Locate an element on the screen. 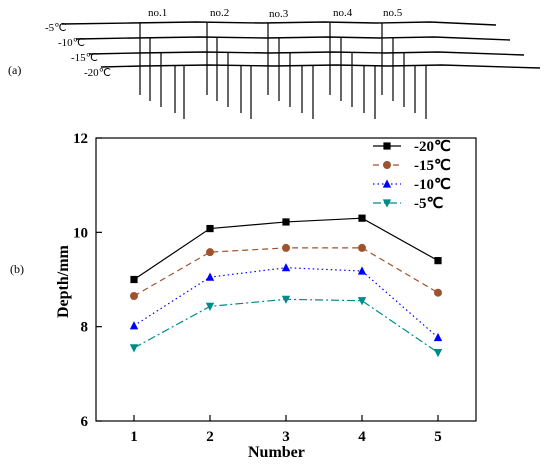 The image size is (550, 471). sample-label-1: no.1 is located at coordinates (157, 13).